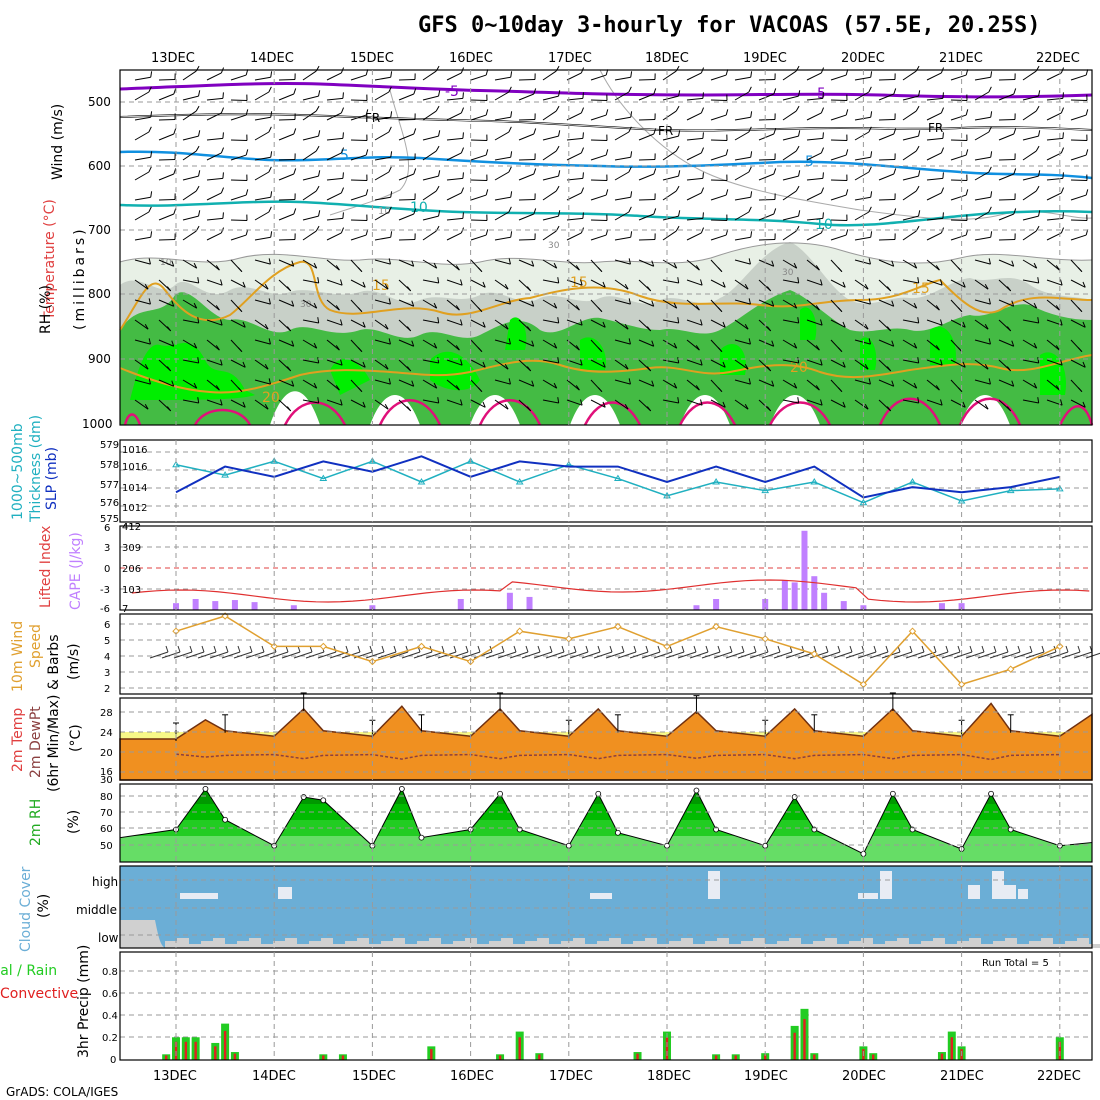 The height and width of the screenshot is (1100, 1100). Describe the element at coordinates (471, 58) in the screenshot. I see `date-16dec-top: 16DEC` at that location.